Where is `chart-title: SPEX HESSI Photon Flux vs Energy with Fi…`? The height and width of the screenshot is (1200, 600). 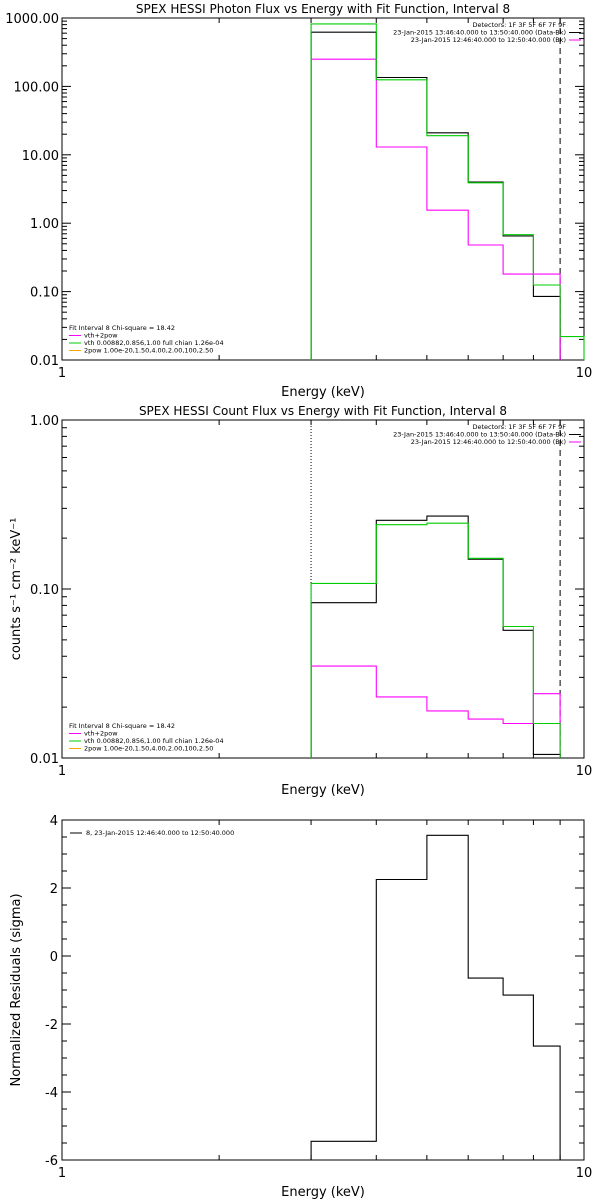
chart-title: SPEX HESSI Photon Flux vs Energy with Fi… is located at coordinates (323, 9).